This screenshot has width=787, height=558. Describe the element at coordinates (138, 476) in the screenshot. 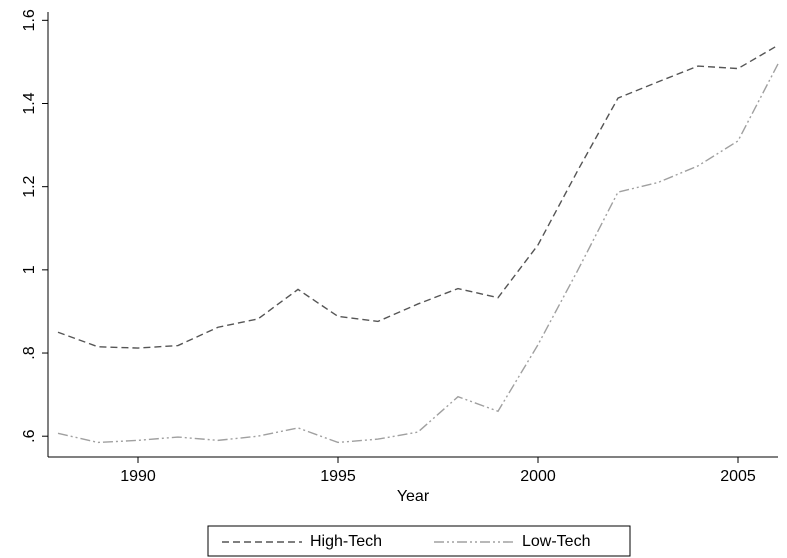

I see `x-tick-label: 1990` at that location.